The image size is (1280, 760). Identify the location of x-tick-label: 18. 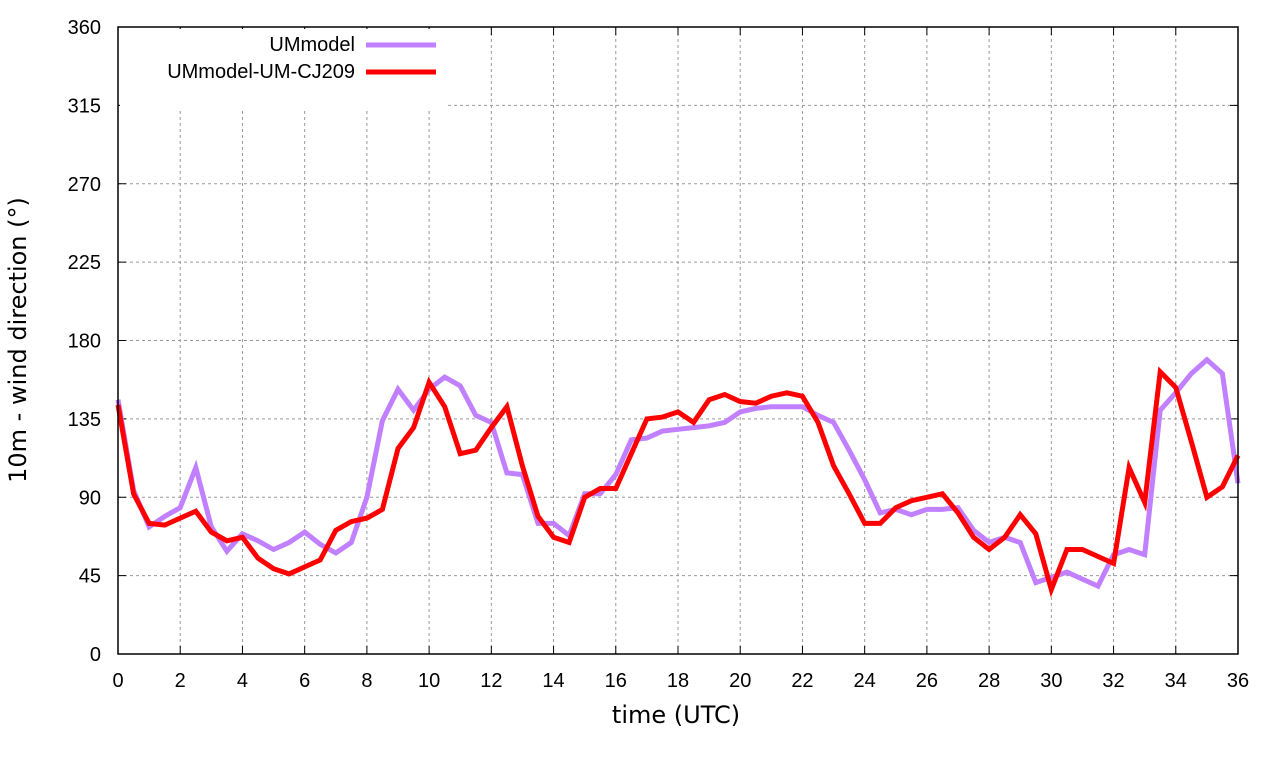
(678, 681).